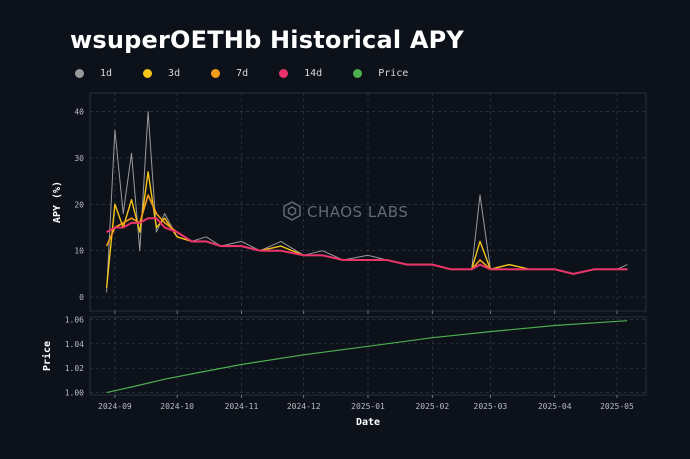  Describe the element at coordinates (267, 40) in the screenshot. I see `chart-title: wsuperOETHb Historical APY` at that location.